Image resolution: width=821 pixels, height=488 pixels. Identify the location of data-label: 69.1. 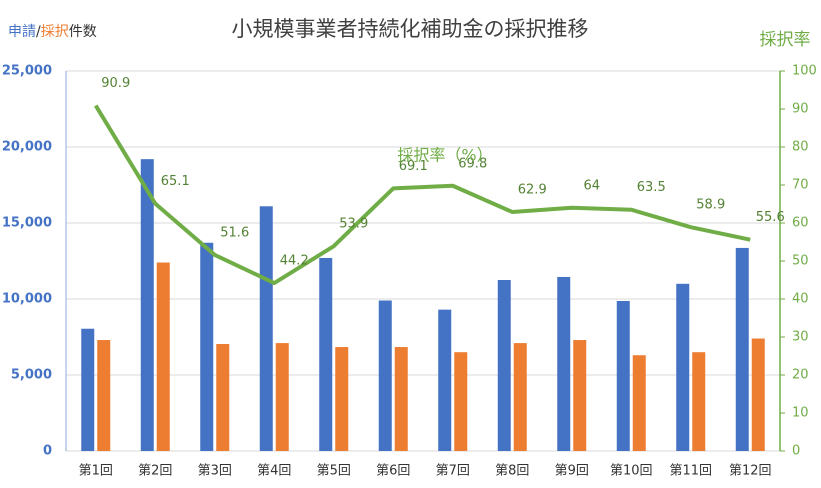
(413, 166).